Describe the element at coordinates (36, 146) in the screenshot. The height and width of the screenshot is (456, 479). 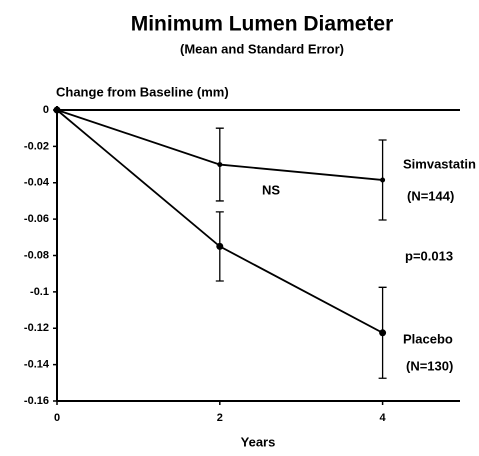
I see `y-tick-label: -0.02` at that location.